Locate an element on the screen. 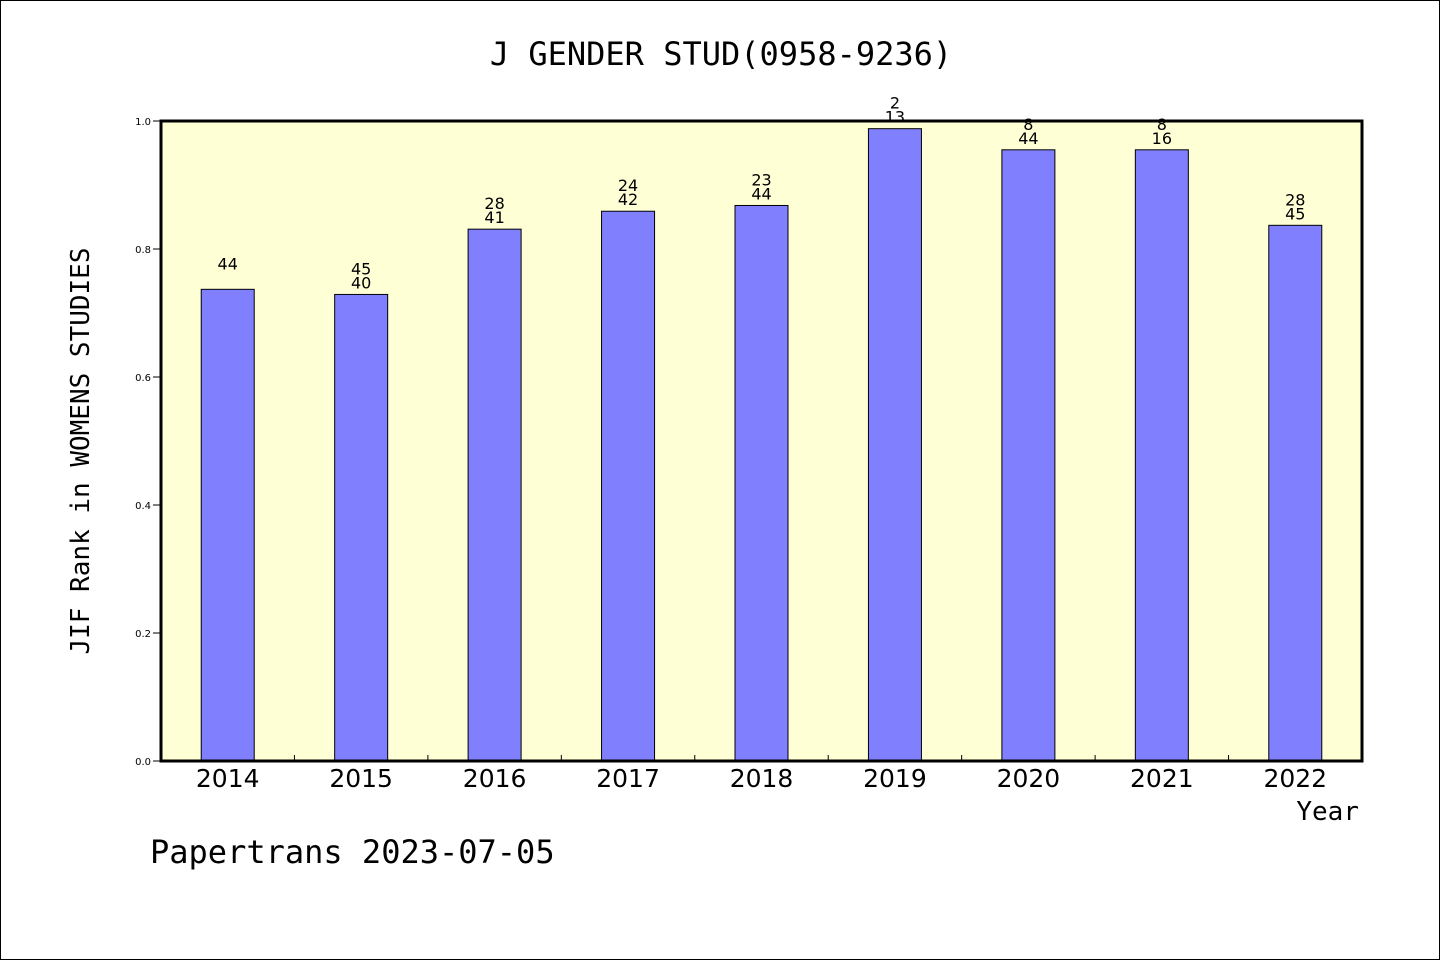 The height and width of the screenshot is (961, 1440). x-tick-label: 2021 is located at coordinates (1162, 778).